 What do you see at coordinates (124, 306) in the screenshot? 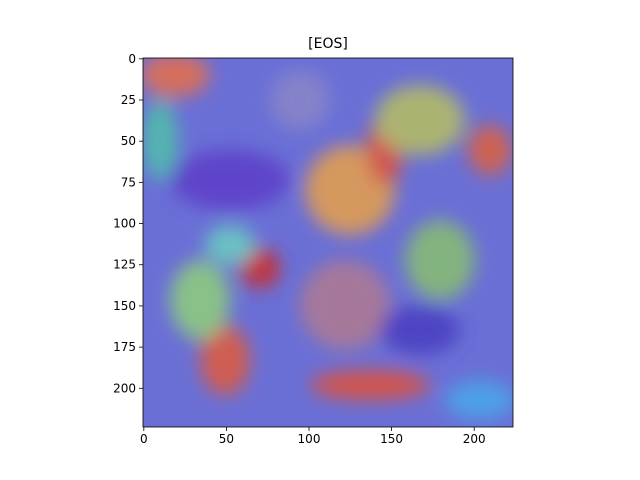
I see `y-tick-label: 150` at bounding box center [124, 306].